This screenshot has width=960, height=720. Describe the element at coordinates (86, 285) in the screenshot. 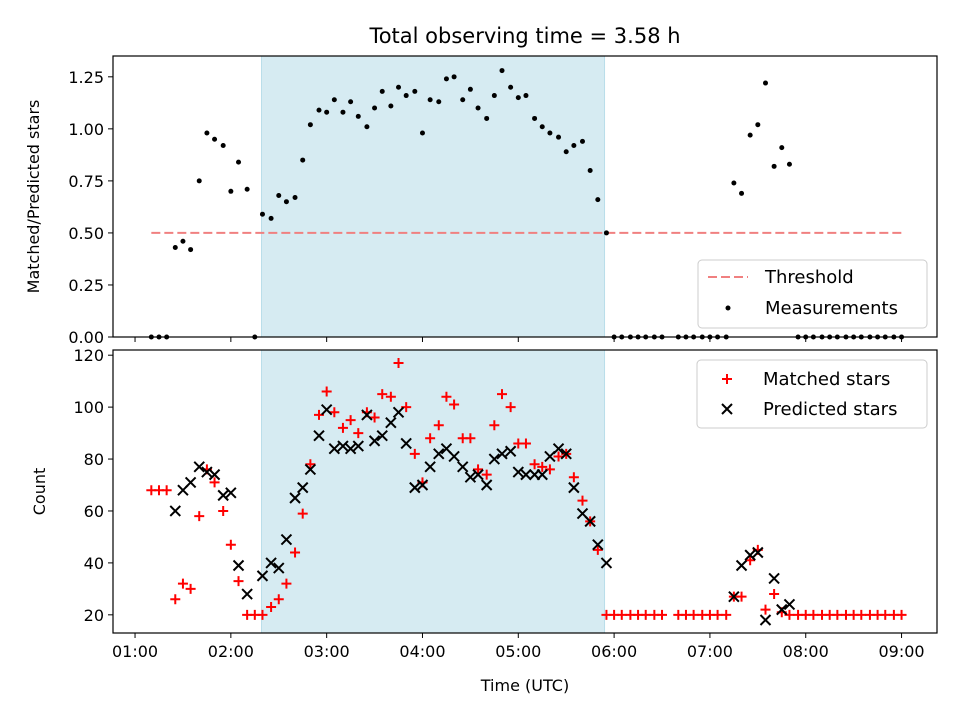

I see `y-tick-label: 0.25` at that location.